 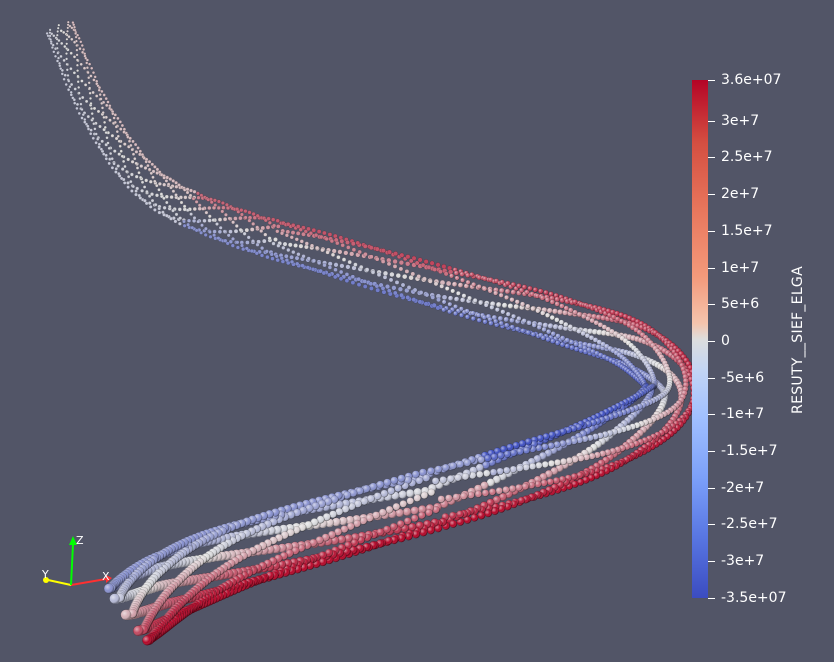 I want to click on orientation-axes-widget: X Y Z, so click(x=76, y=565).